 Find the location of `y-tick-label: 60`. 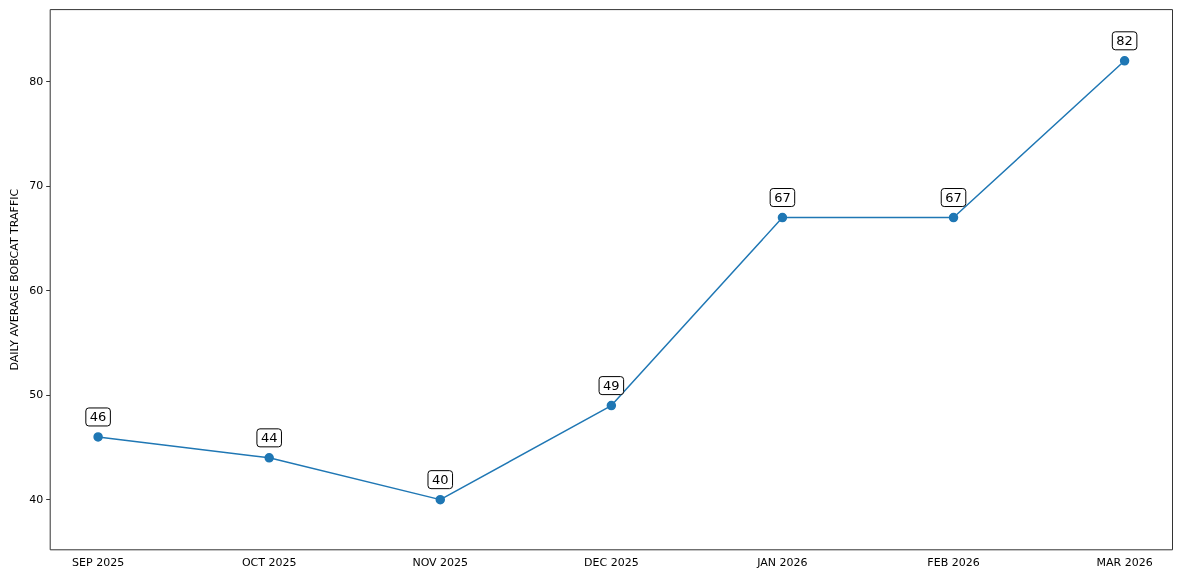

y-tick-label: 60 is located at coordinates (36, 290).